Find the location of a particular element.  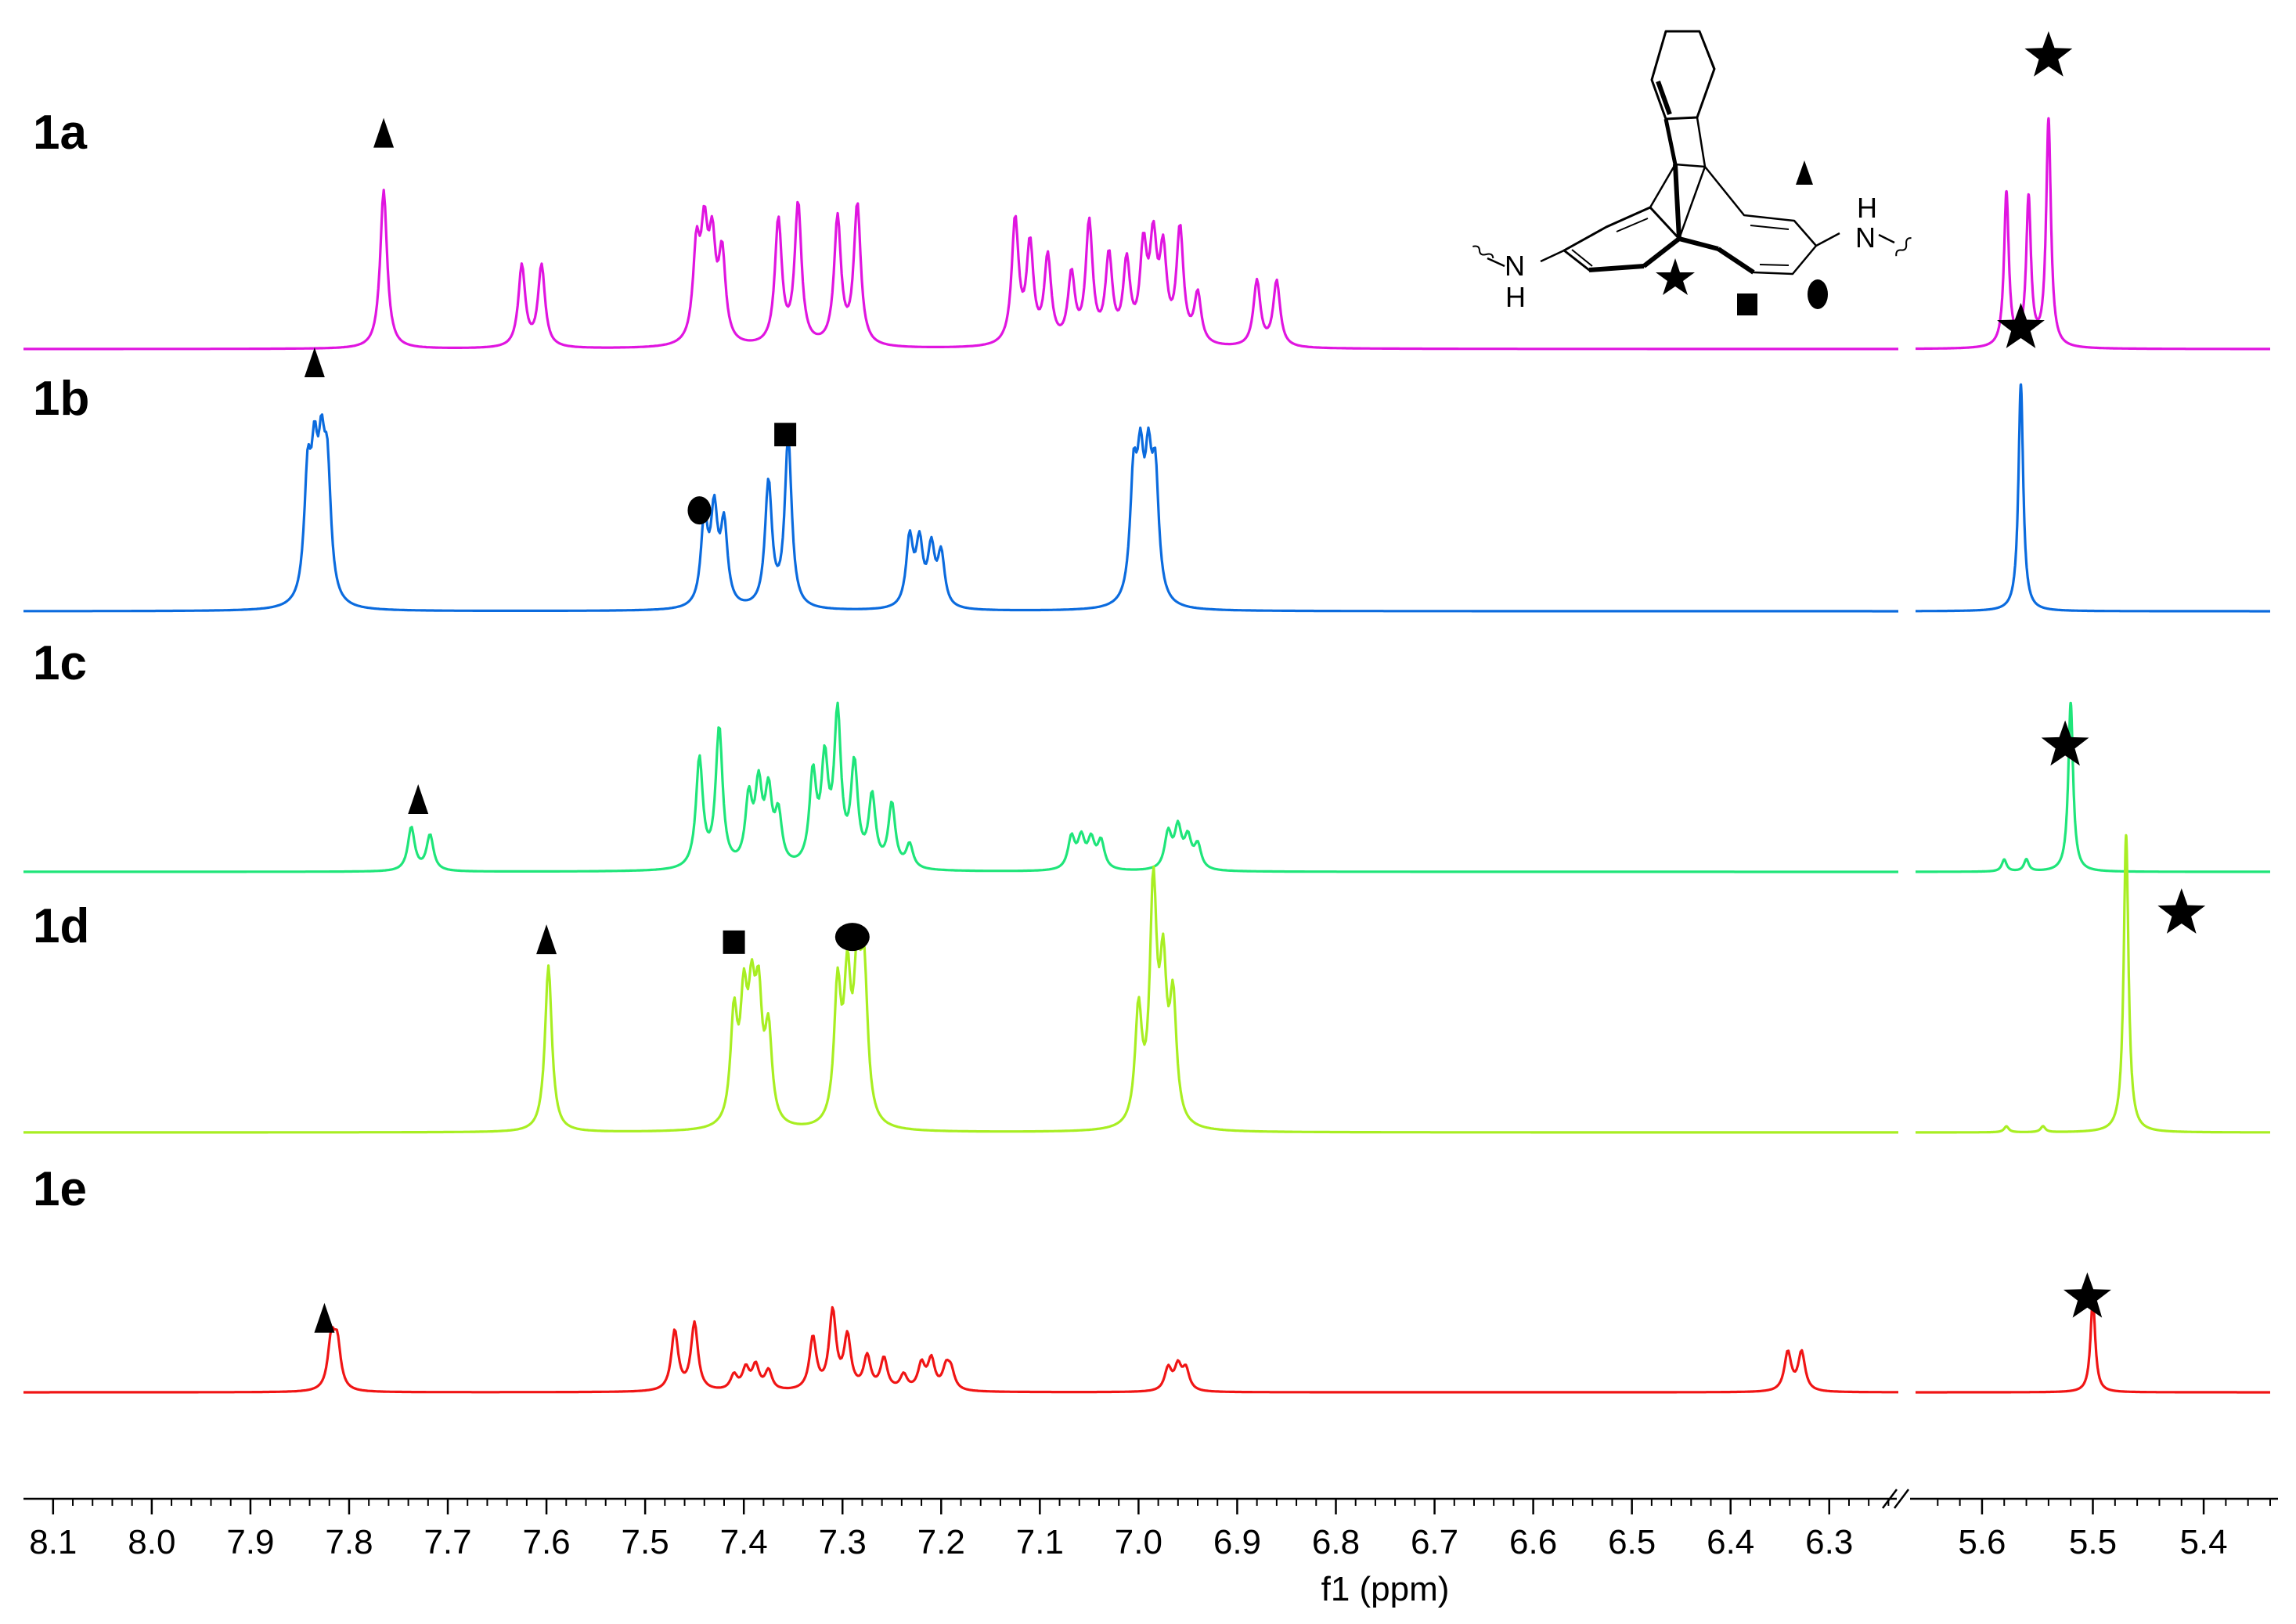

structure-circle-marker is located at coordinates (1818, 294).